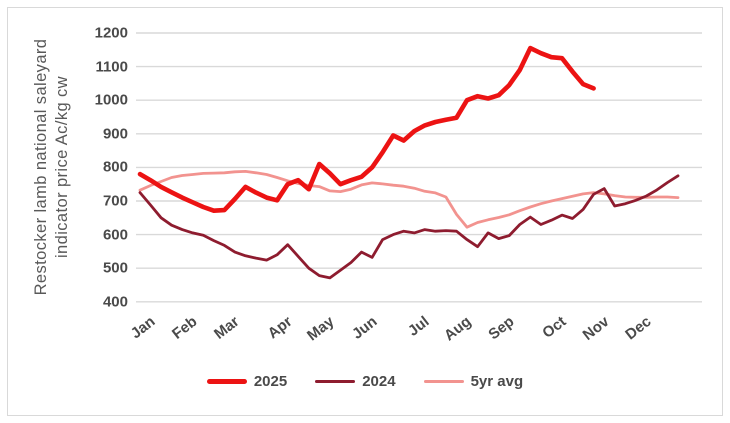  I want to click on legend-swatch-2025, so click(226, 381).